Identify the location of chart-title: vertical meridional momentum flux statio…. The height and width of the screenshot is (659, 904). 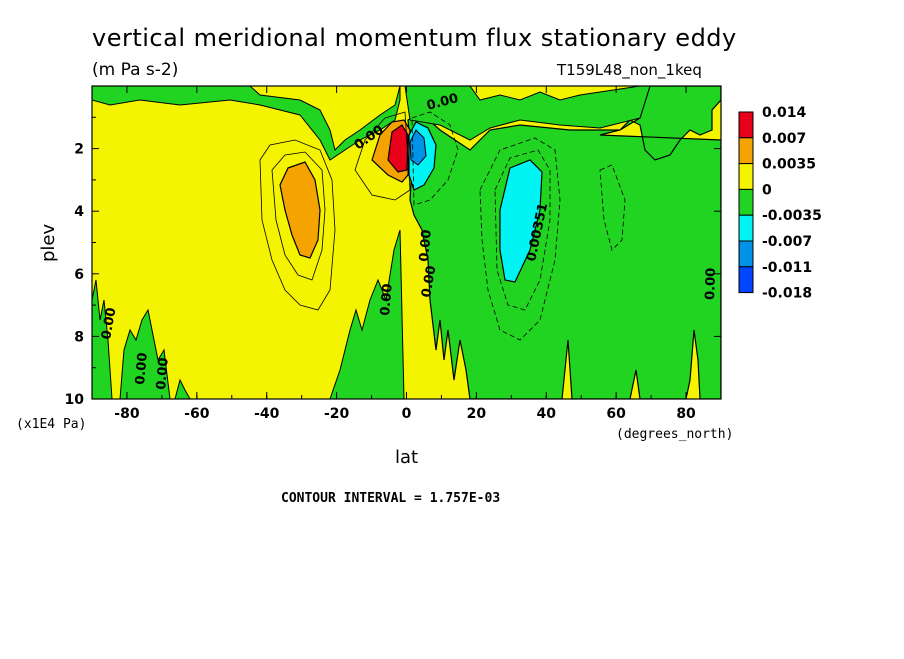
(414, 38).